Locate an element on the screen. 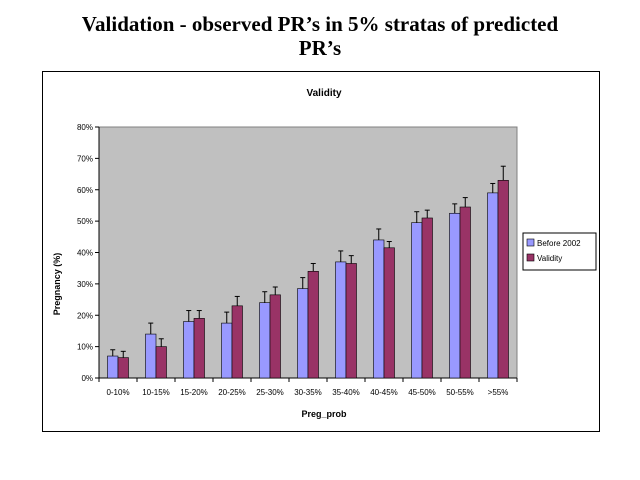  y-tick-label: 80% is located at coordinates (85, 127).